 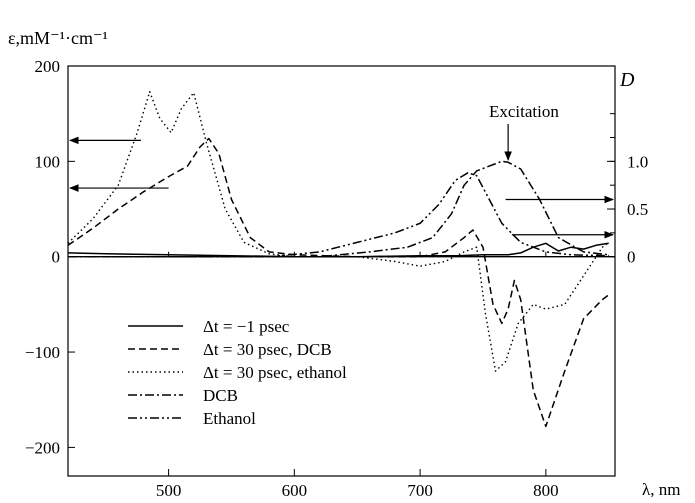 What do you see at coordinates (58, 38) in the screenshot?
I see `y-axis-label-left: ε,mM⁻¹·cm⁻¹` at bounding box center [58, 38].